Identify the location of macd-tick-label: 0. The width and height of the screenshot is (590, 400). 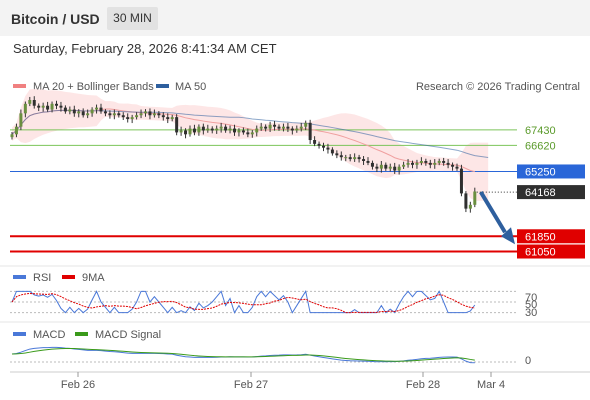
(528, 361).